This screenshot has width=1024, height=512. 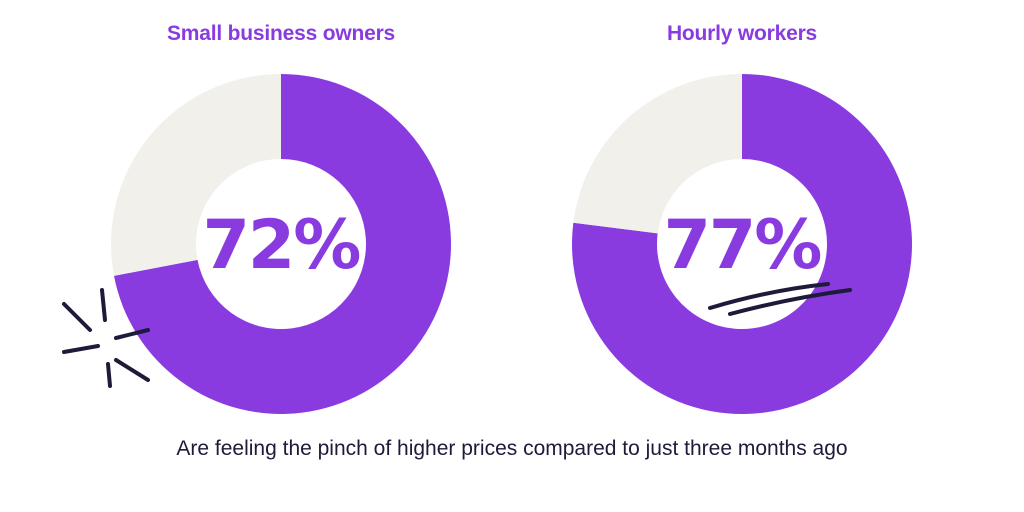 I want to click on donut-center-percentage: 72%, so click(x=281, y=245).